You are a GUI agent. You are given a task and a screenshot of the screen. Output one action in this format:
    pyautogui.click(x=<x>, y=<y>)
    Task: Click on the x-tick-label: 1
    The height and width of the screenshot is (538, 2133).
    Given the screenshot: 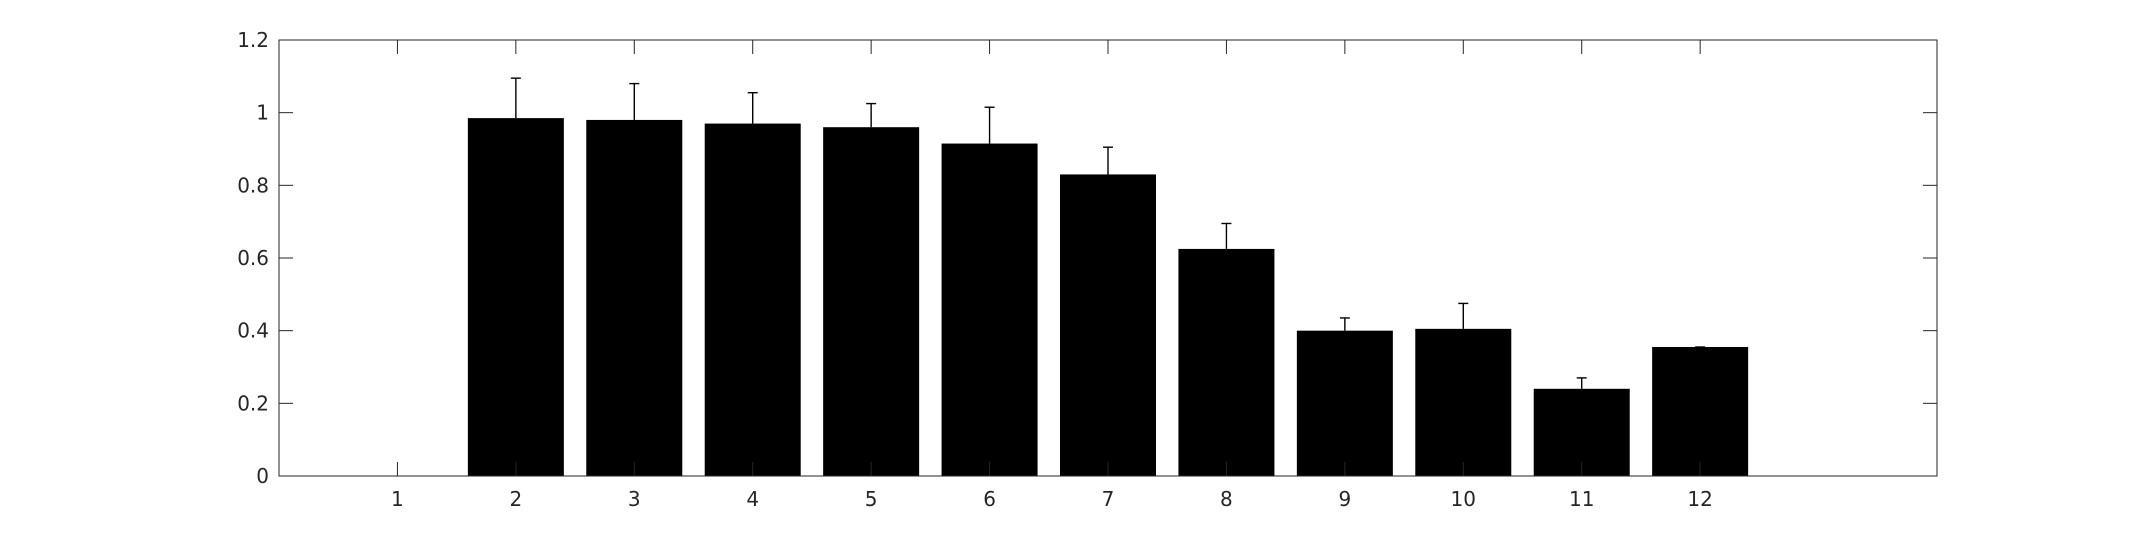 What is the action you would take?
    pyautogui.click(x=397, y=499)
    